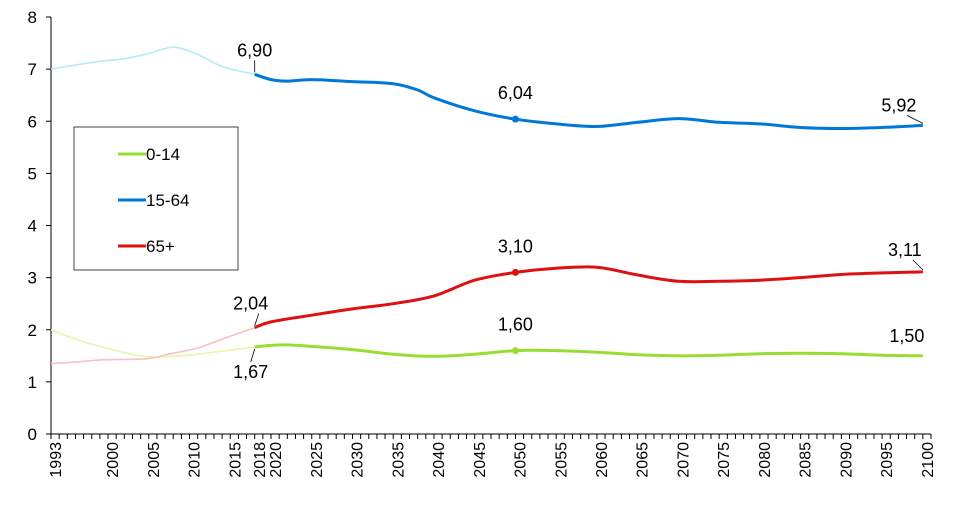  What do you see at coordinates (358, 460) in the screenshot?
I see `x-tick-label: 2030` at bounding box center [358, 460].